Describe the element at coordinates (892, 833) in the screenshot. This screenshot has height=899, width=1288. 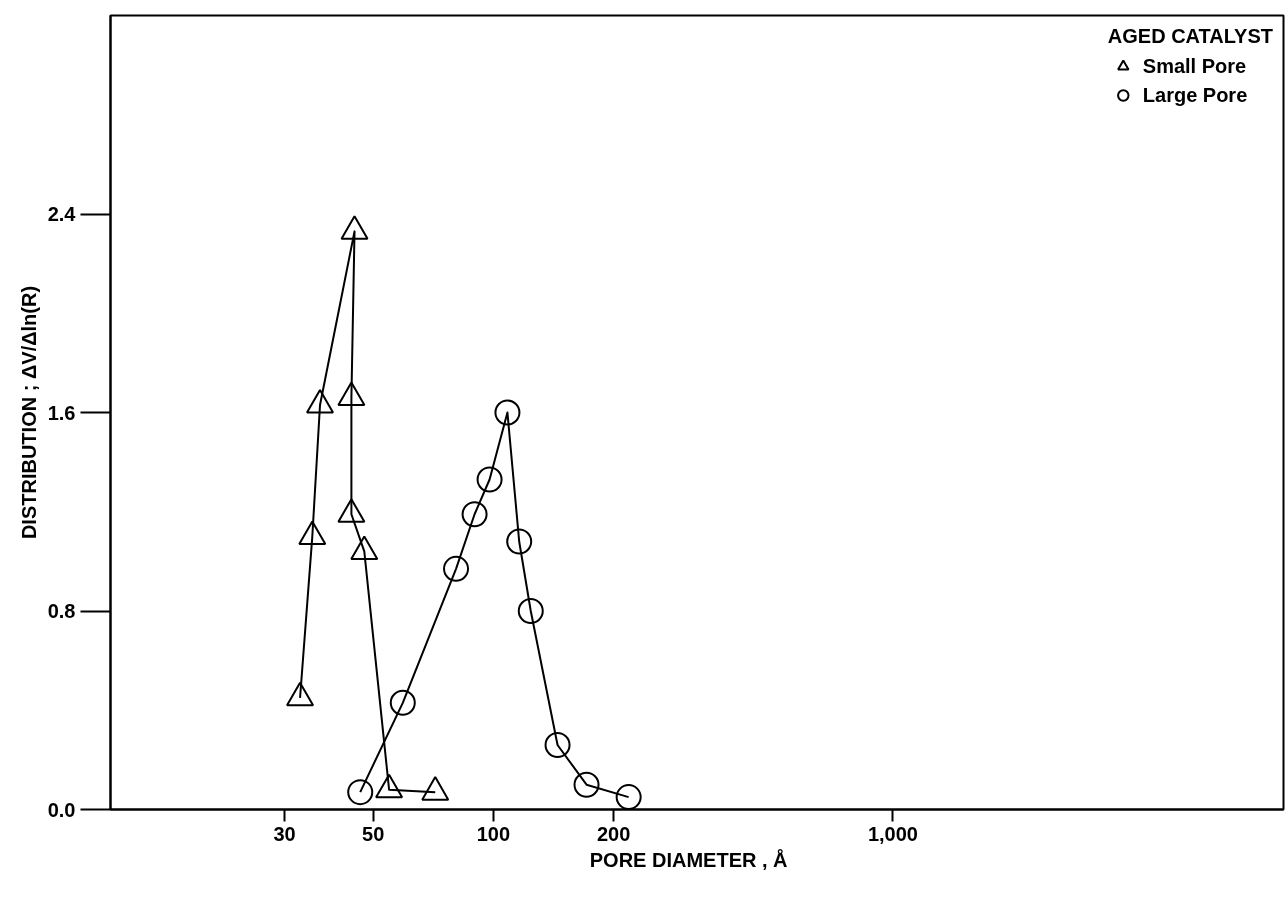
I see `x-tick-label: 1,000` at that location.